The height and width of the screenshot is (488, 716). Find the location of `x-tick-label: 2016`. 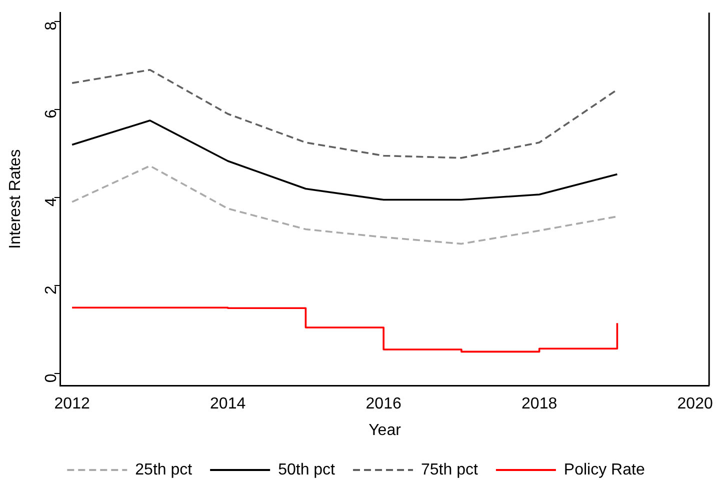

x-tick-label: 2016 is located at coordinates (384, 404).